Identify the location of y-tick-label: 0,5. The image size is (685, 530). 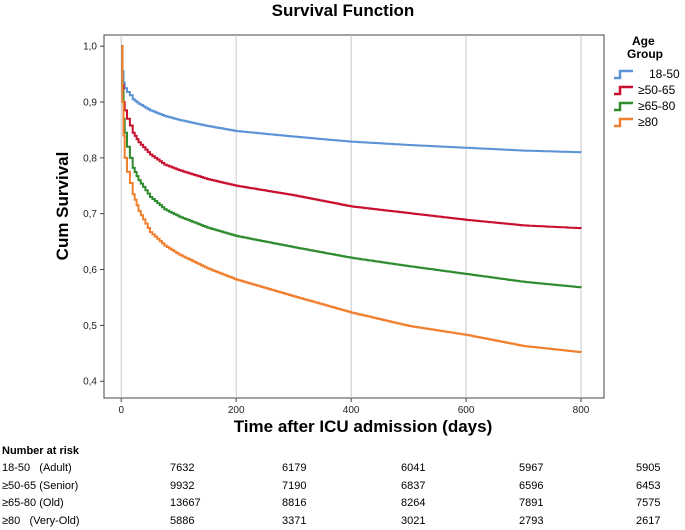
(90, 326).